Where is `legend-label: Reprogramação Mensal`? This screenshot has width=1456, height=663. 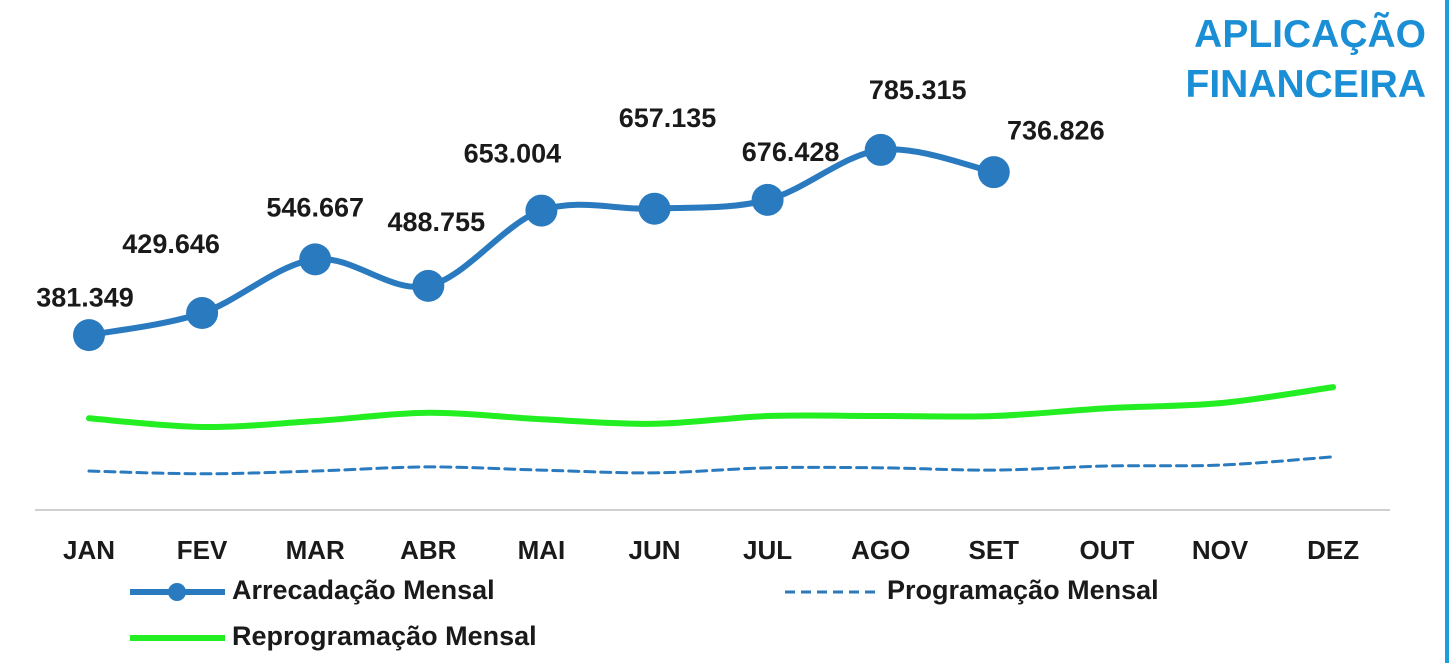 legend-label: Reprogramação Mensal is located at coordinates (384, 636).